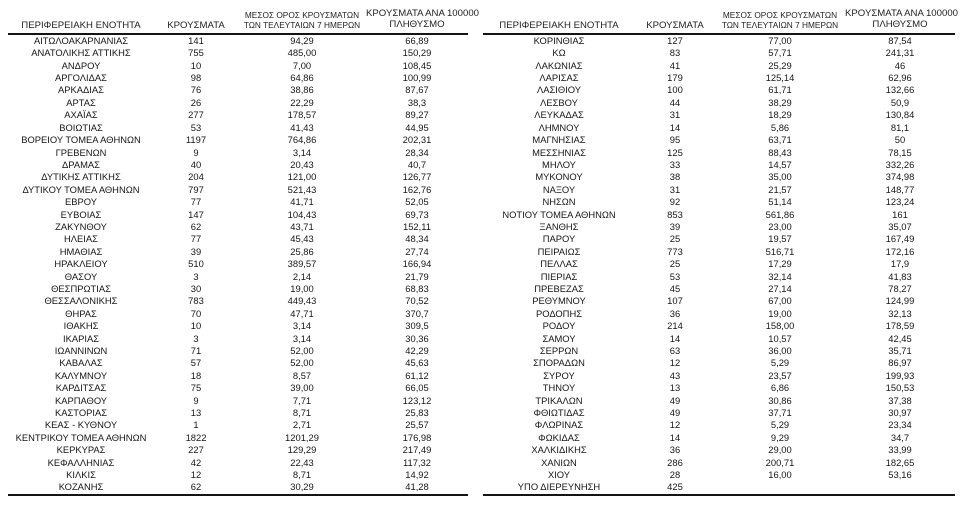 This screenshot has width=960, height=520. Describe the element at coordinates (780, 462) in the screenshot. I see `avg7-value: 200,71` at that location.